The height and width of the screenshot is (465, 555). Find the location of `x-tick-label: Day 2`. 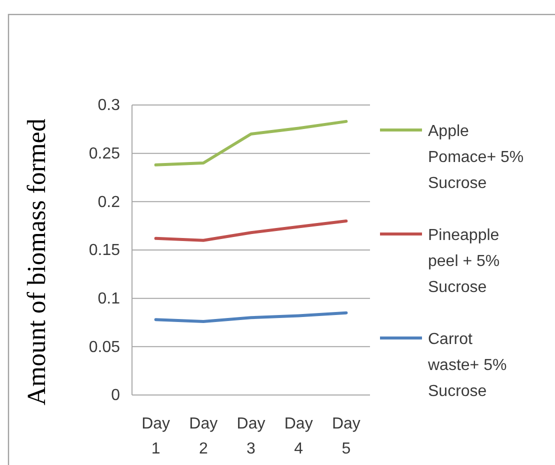

x-tick-label: Day 2 is located at coordinates (203, 436).